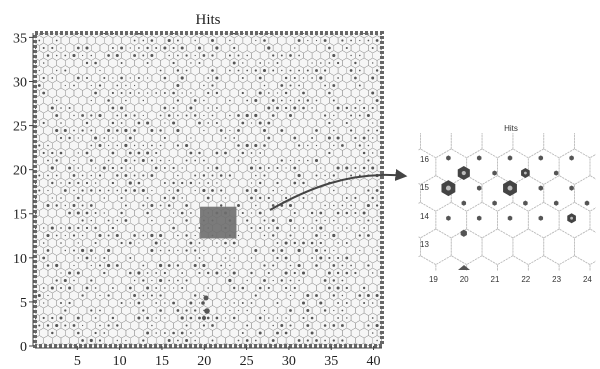  I want to click on main-map-title: Hits, so click(207, 20).